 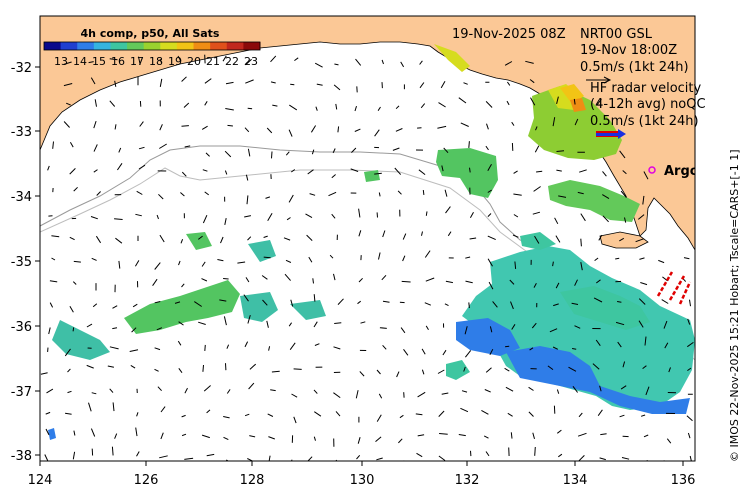 What do you see at coordinates (99, 61) in the screenshot?
I see `colorbar-tick: 15` at bounding box center [99, 61].